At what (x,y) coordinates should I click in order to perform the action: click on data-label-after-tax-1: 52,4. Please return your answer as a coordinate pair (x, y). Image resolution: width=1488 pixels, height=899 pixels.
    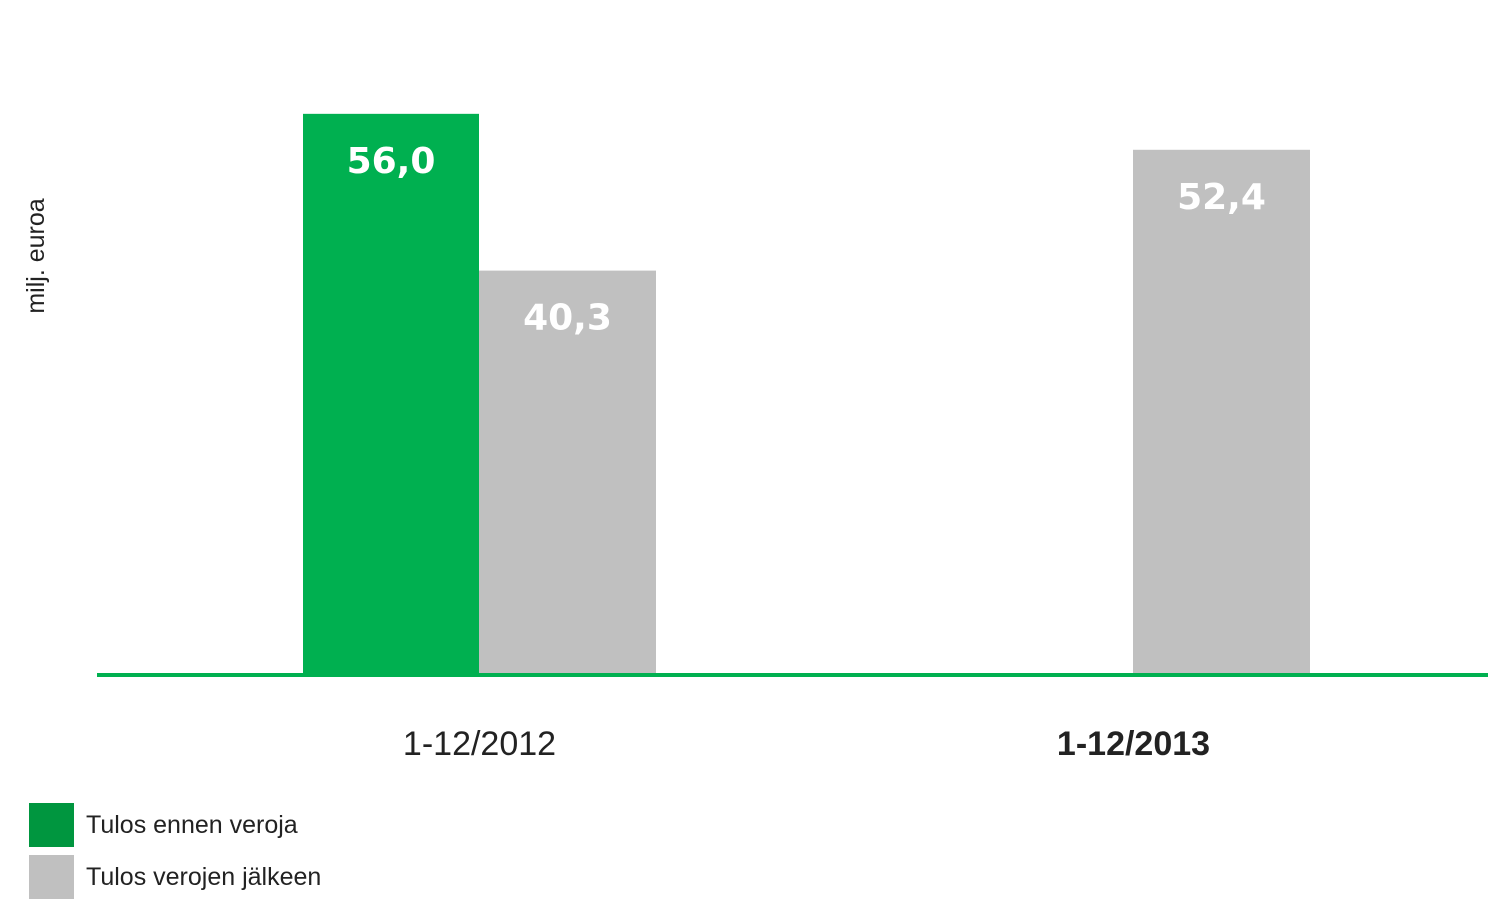
    Looking at the image, I should click on (1221, 197).